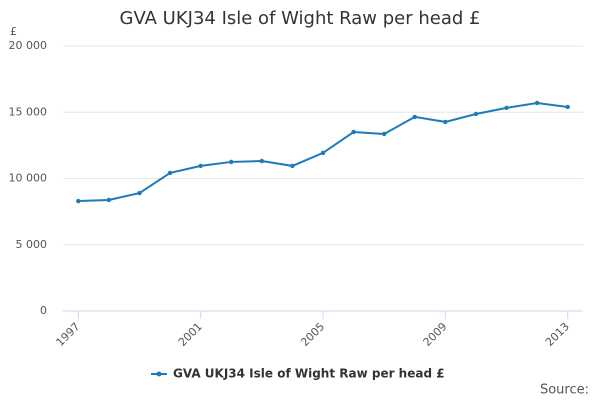 The height and width of the screenshot is (400, 600). What do you see at coordinates (28, 45) in the screenshot?
I see `y-tick-label: 20 000` at bounding box center [28, 45].